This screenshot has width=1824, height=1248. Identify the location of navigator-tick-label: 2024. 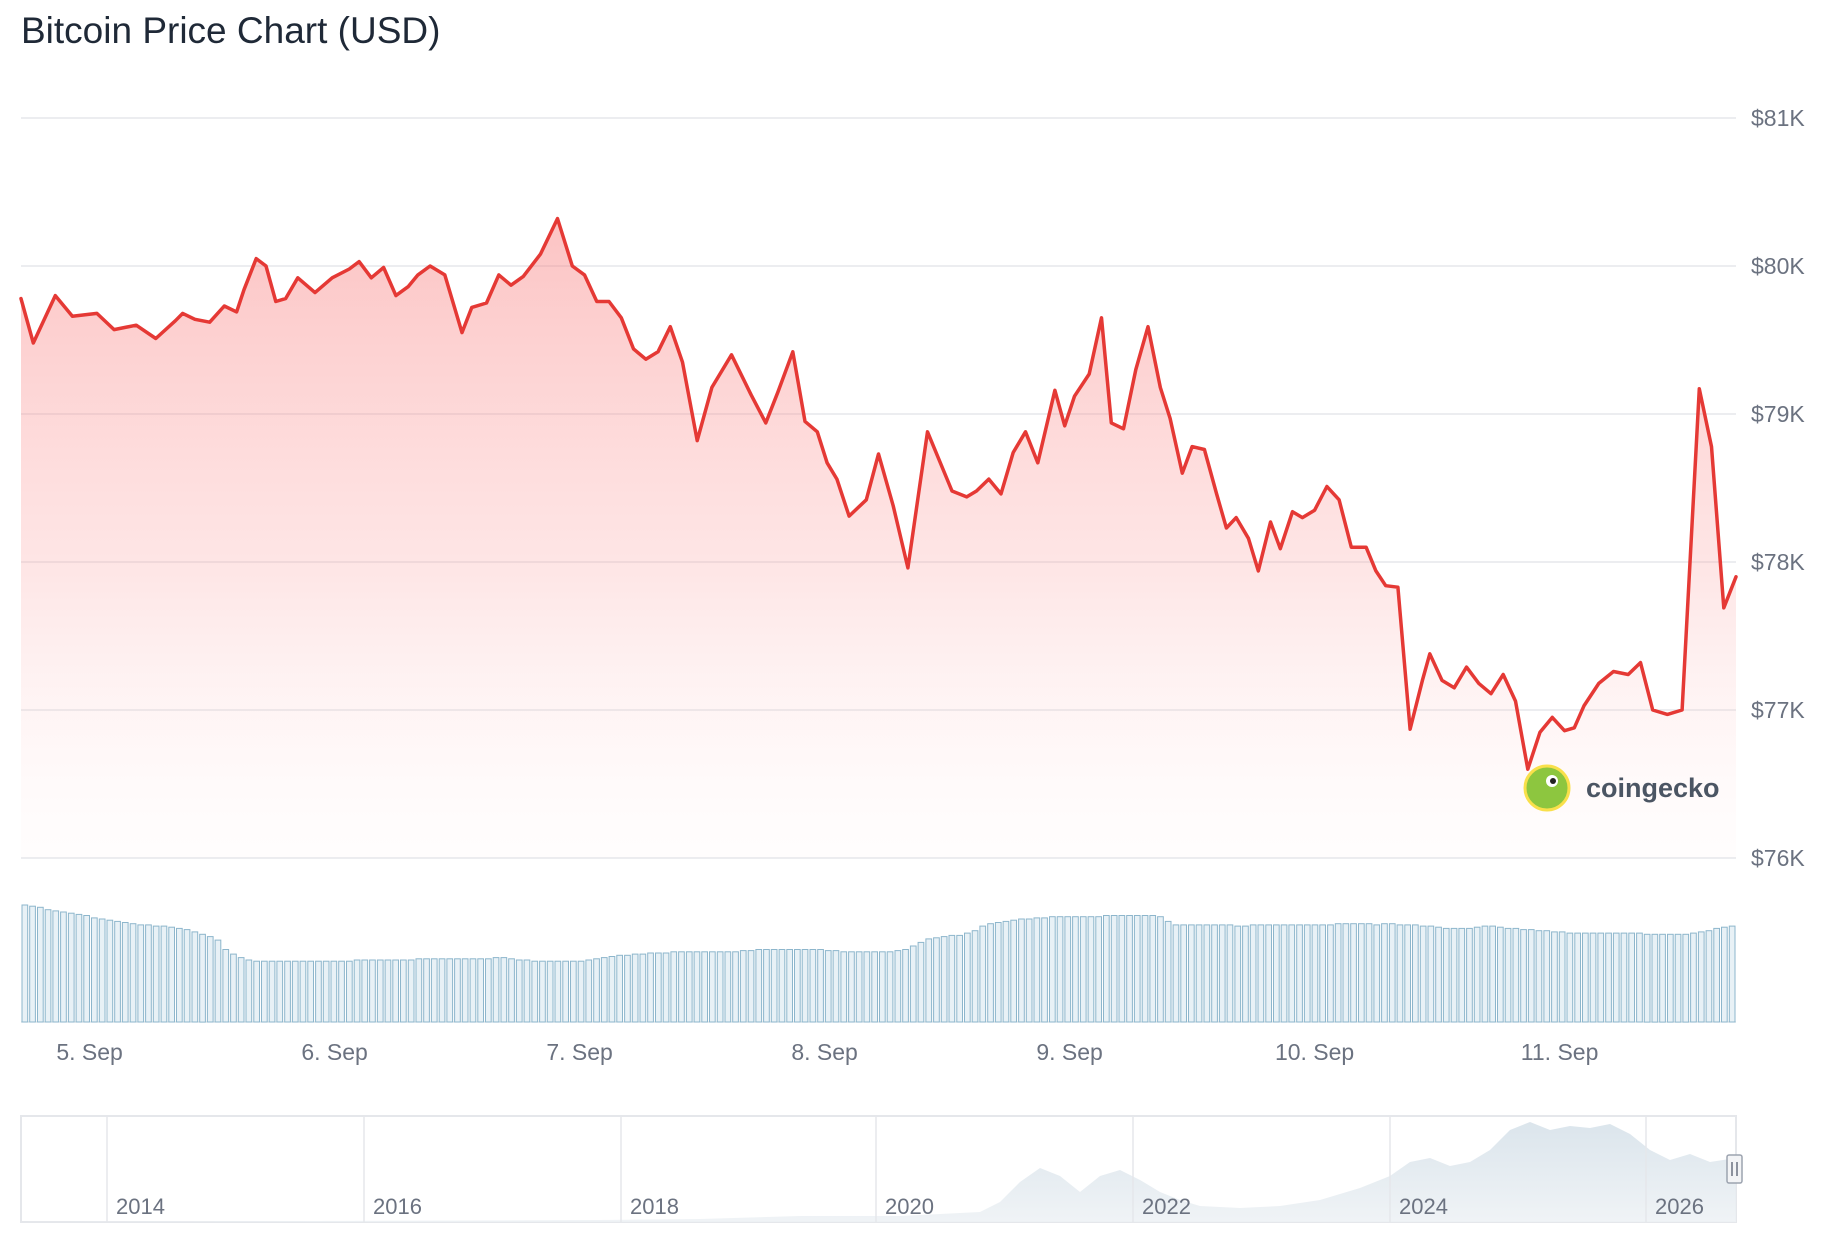
(1423, 1206).